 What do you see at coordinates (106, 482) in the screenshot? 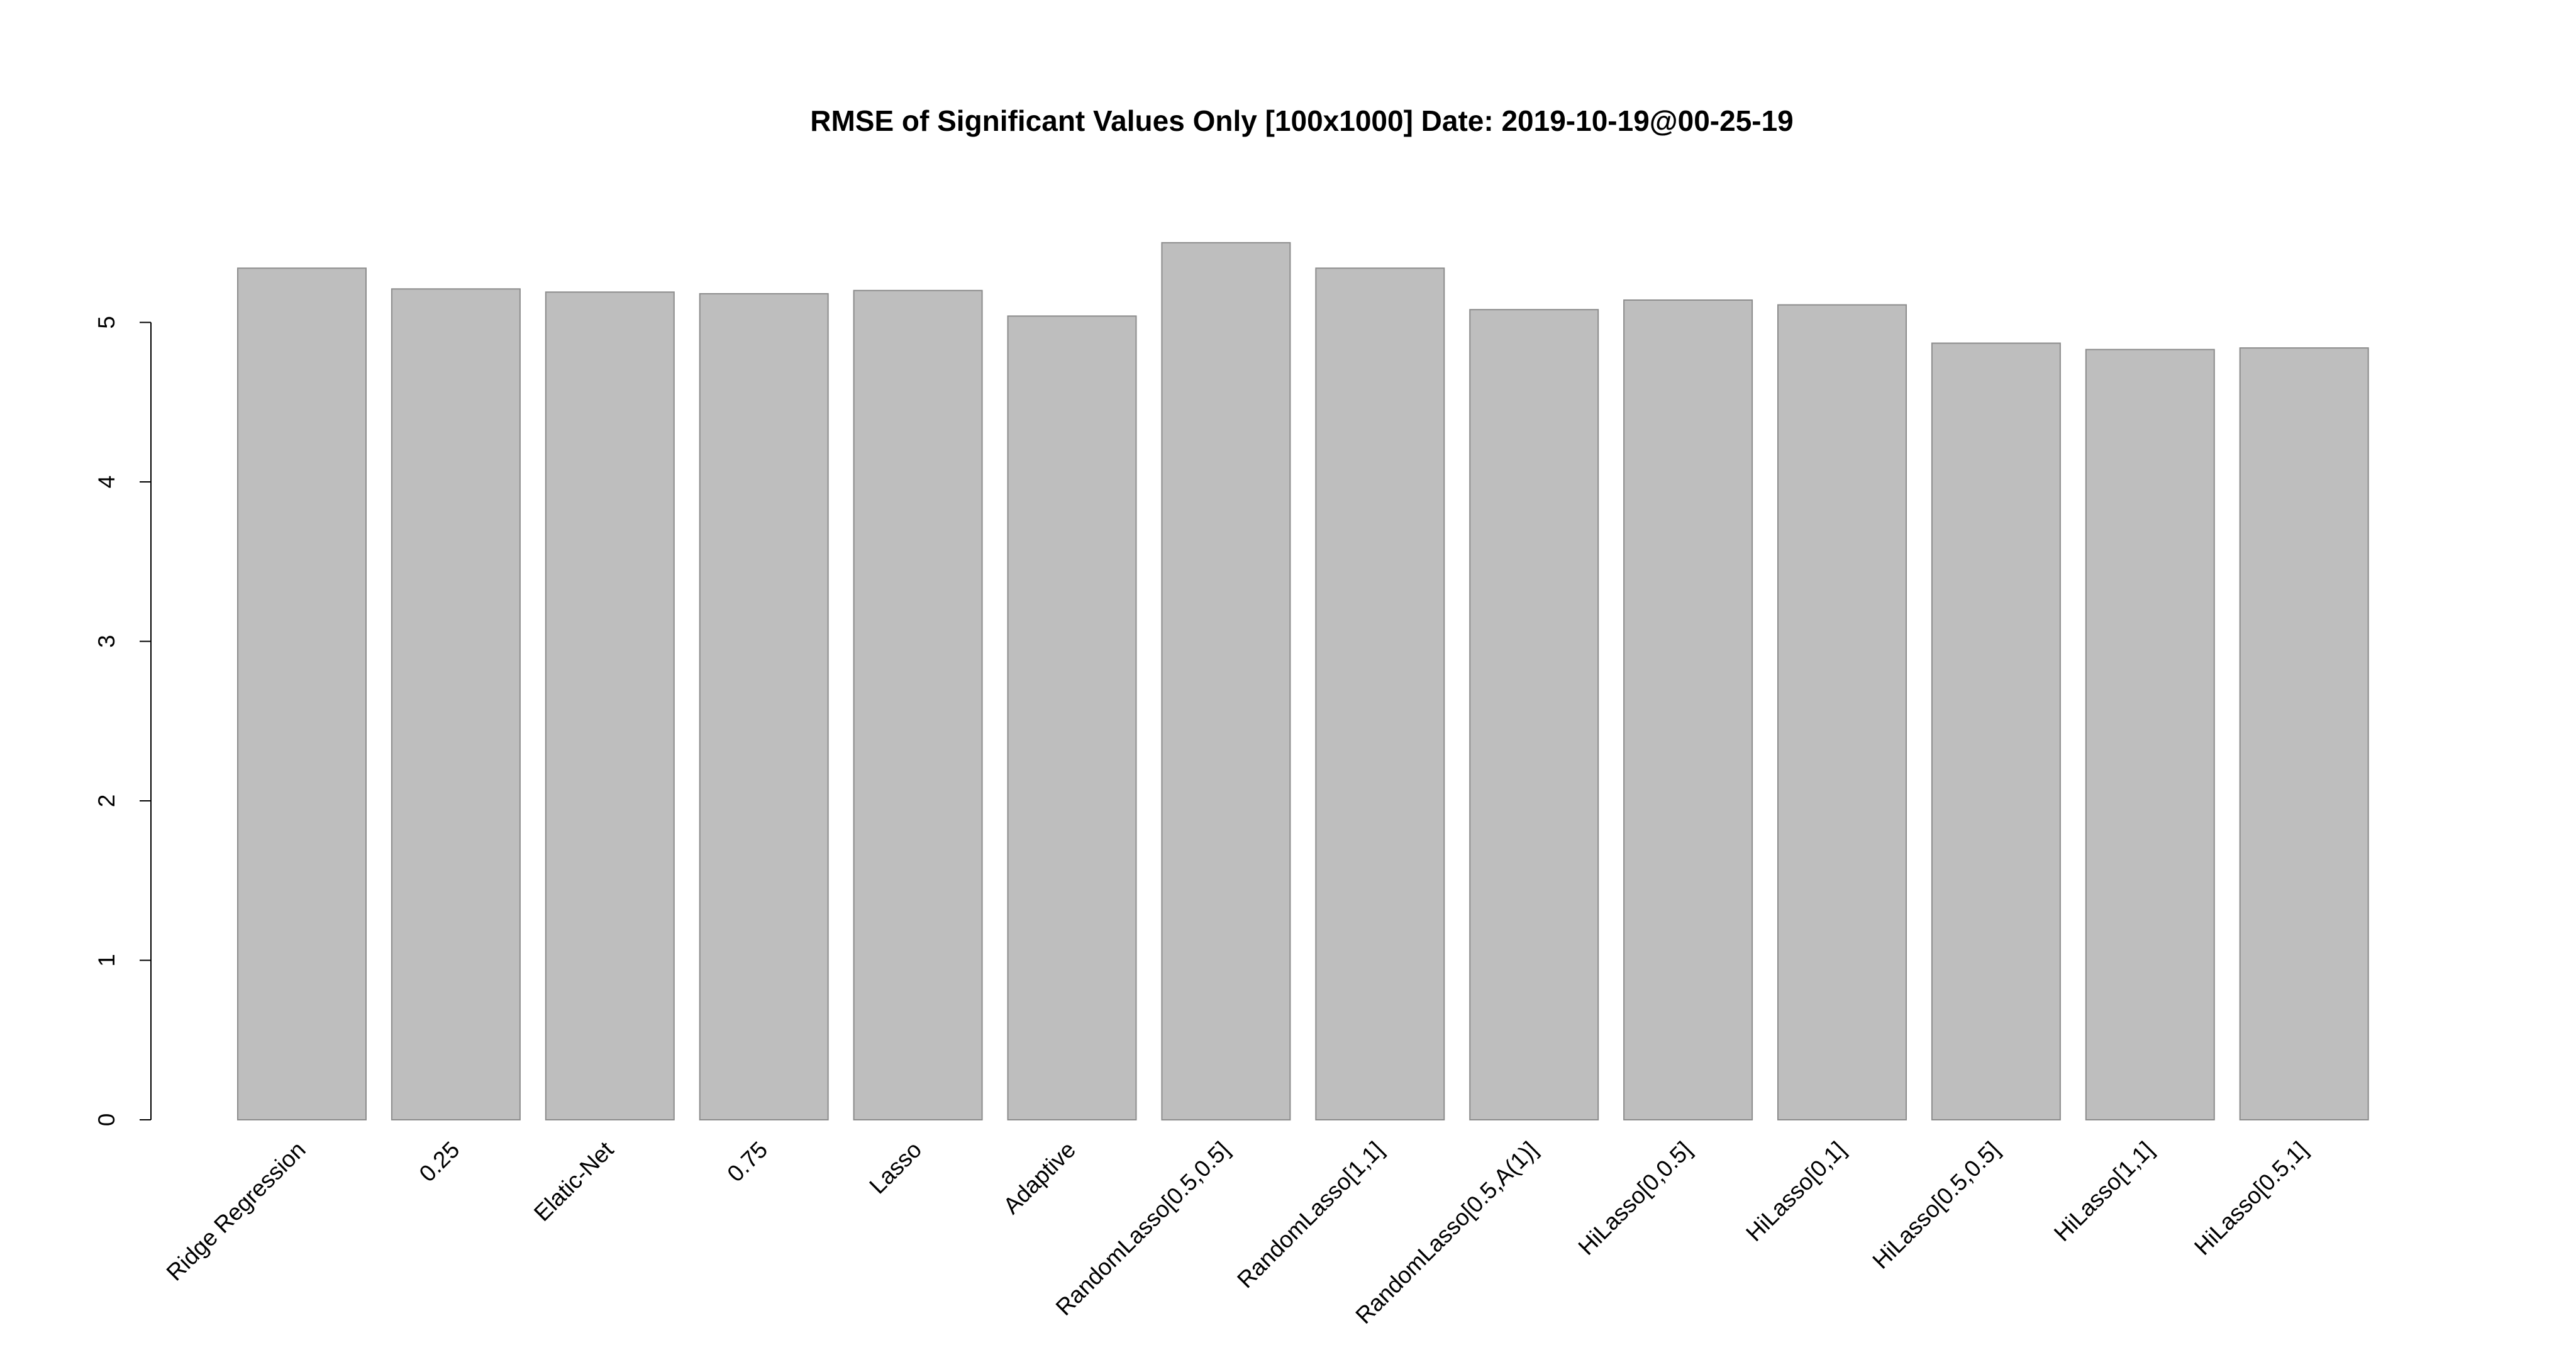
I see `y-tick-label-4: 4` at bounding box center [106, 482].